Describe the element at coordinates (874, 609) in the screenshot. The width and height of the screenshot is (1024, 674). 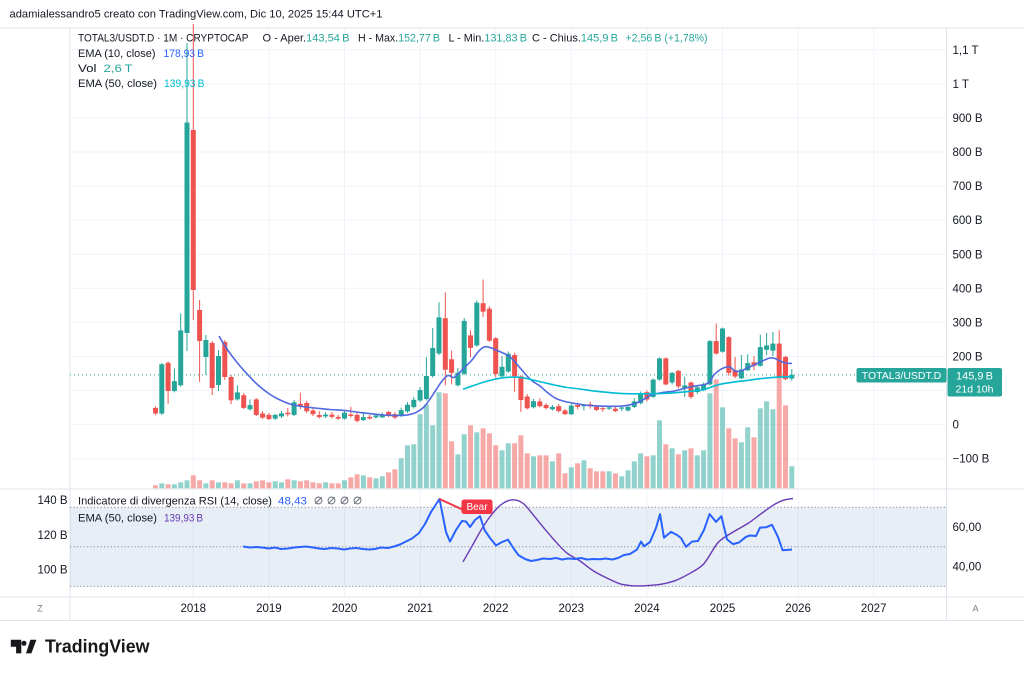
I see `svg-text: 2027` at that location.